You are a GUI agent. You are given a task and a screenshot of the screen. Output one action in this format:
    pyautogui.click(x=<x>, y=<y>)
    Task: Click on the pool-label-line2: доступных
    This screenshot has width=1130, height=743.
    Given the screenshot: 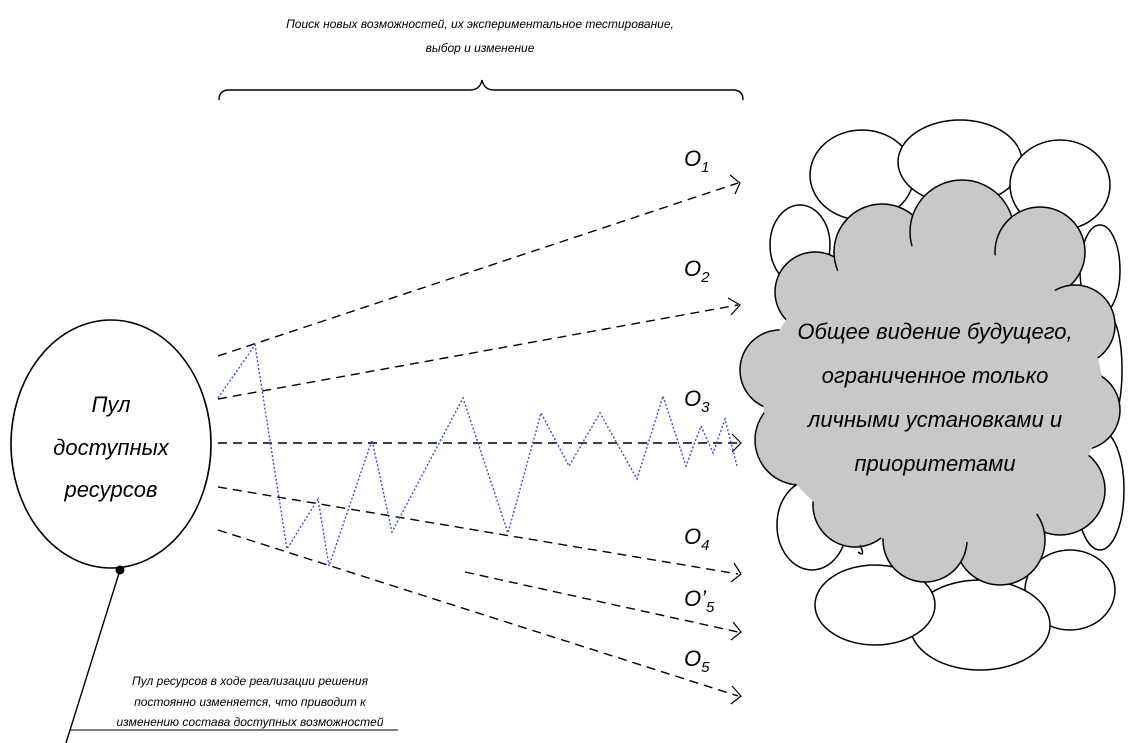 What is the action you would take?
    pyautogui.click(x=111, y=447)
    